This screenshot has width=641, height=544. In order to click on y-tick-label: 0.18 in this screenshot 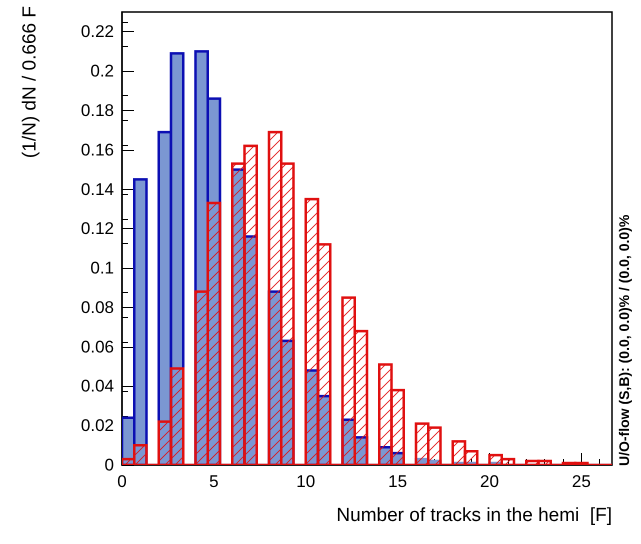, I will do `click(97, 110)`.